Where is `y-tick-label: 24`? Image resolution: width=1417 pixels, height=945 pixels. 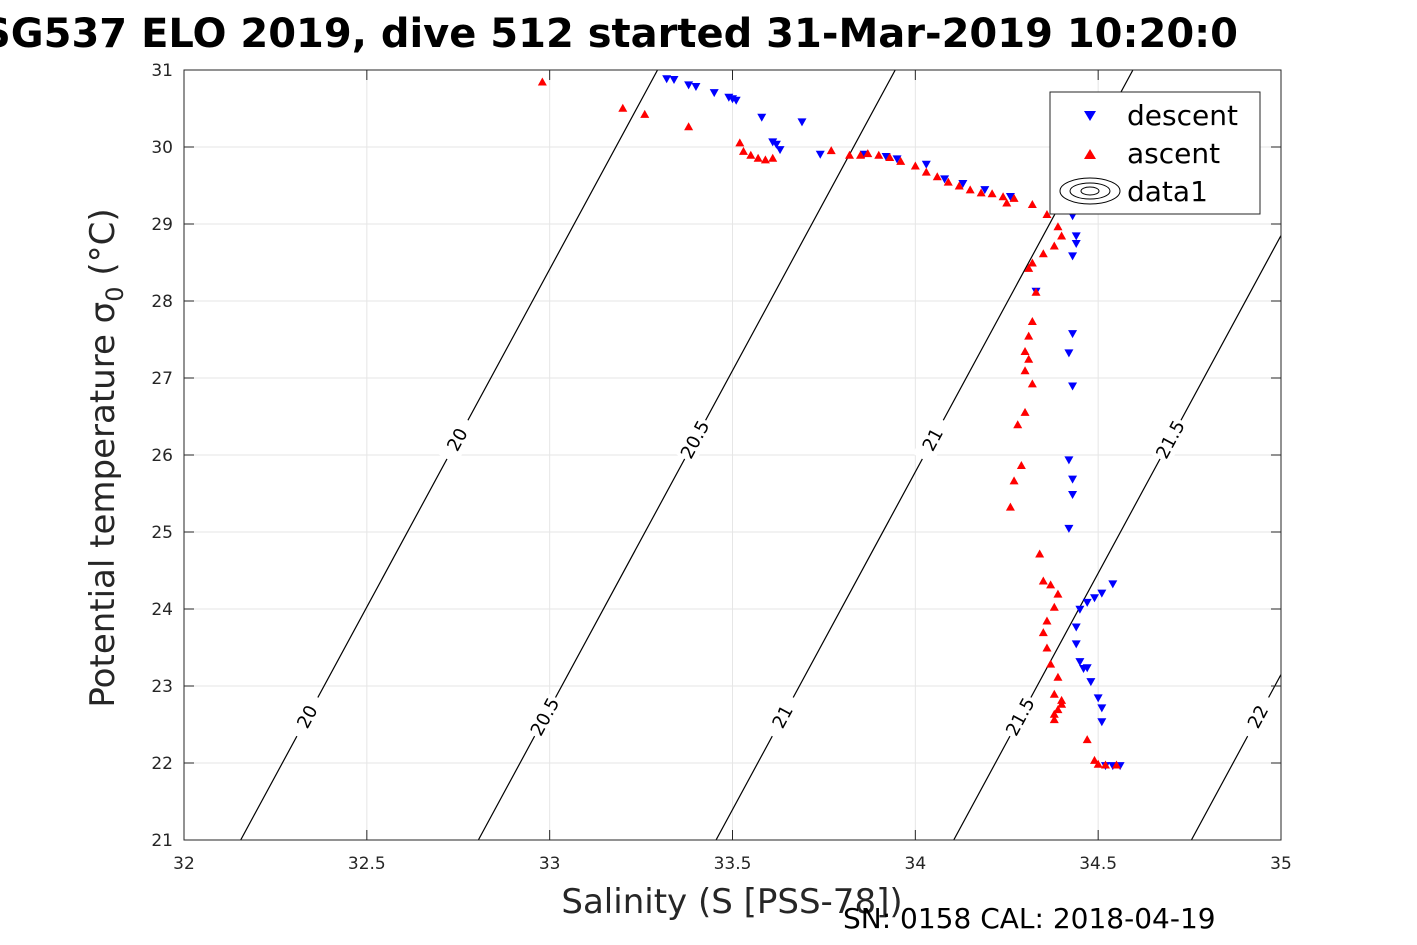 y-tick-label: 24 is located at coordinates (162, 610).